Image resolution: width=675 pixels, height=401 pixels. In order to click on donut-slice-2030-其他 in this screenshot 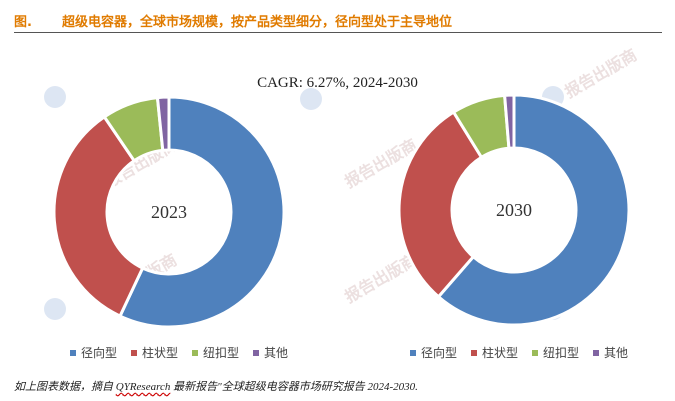, I will do `click(509, 121)`.